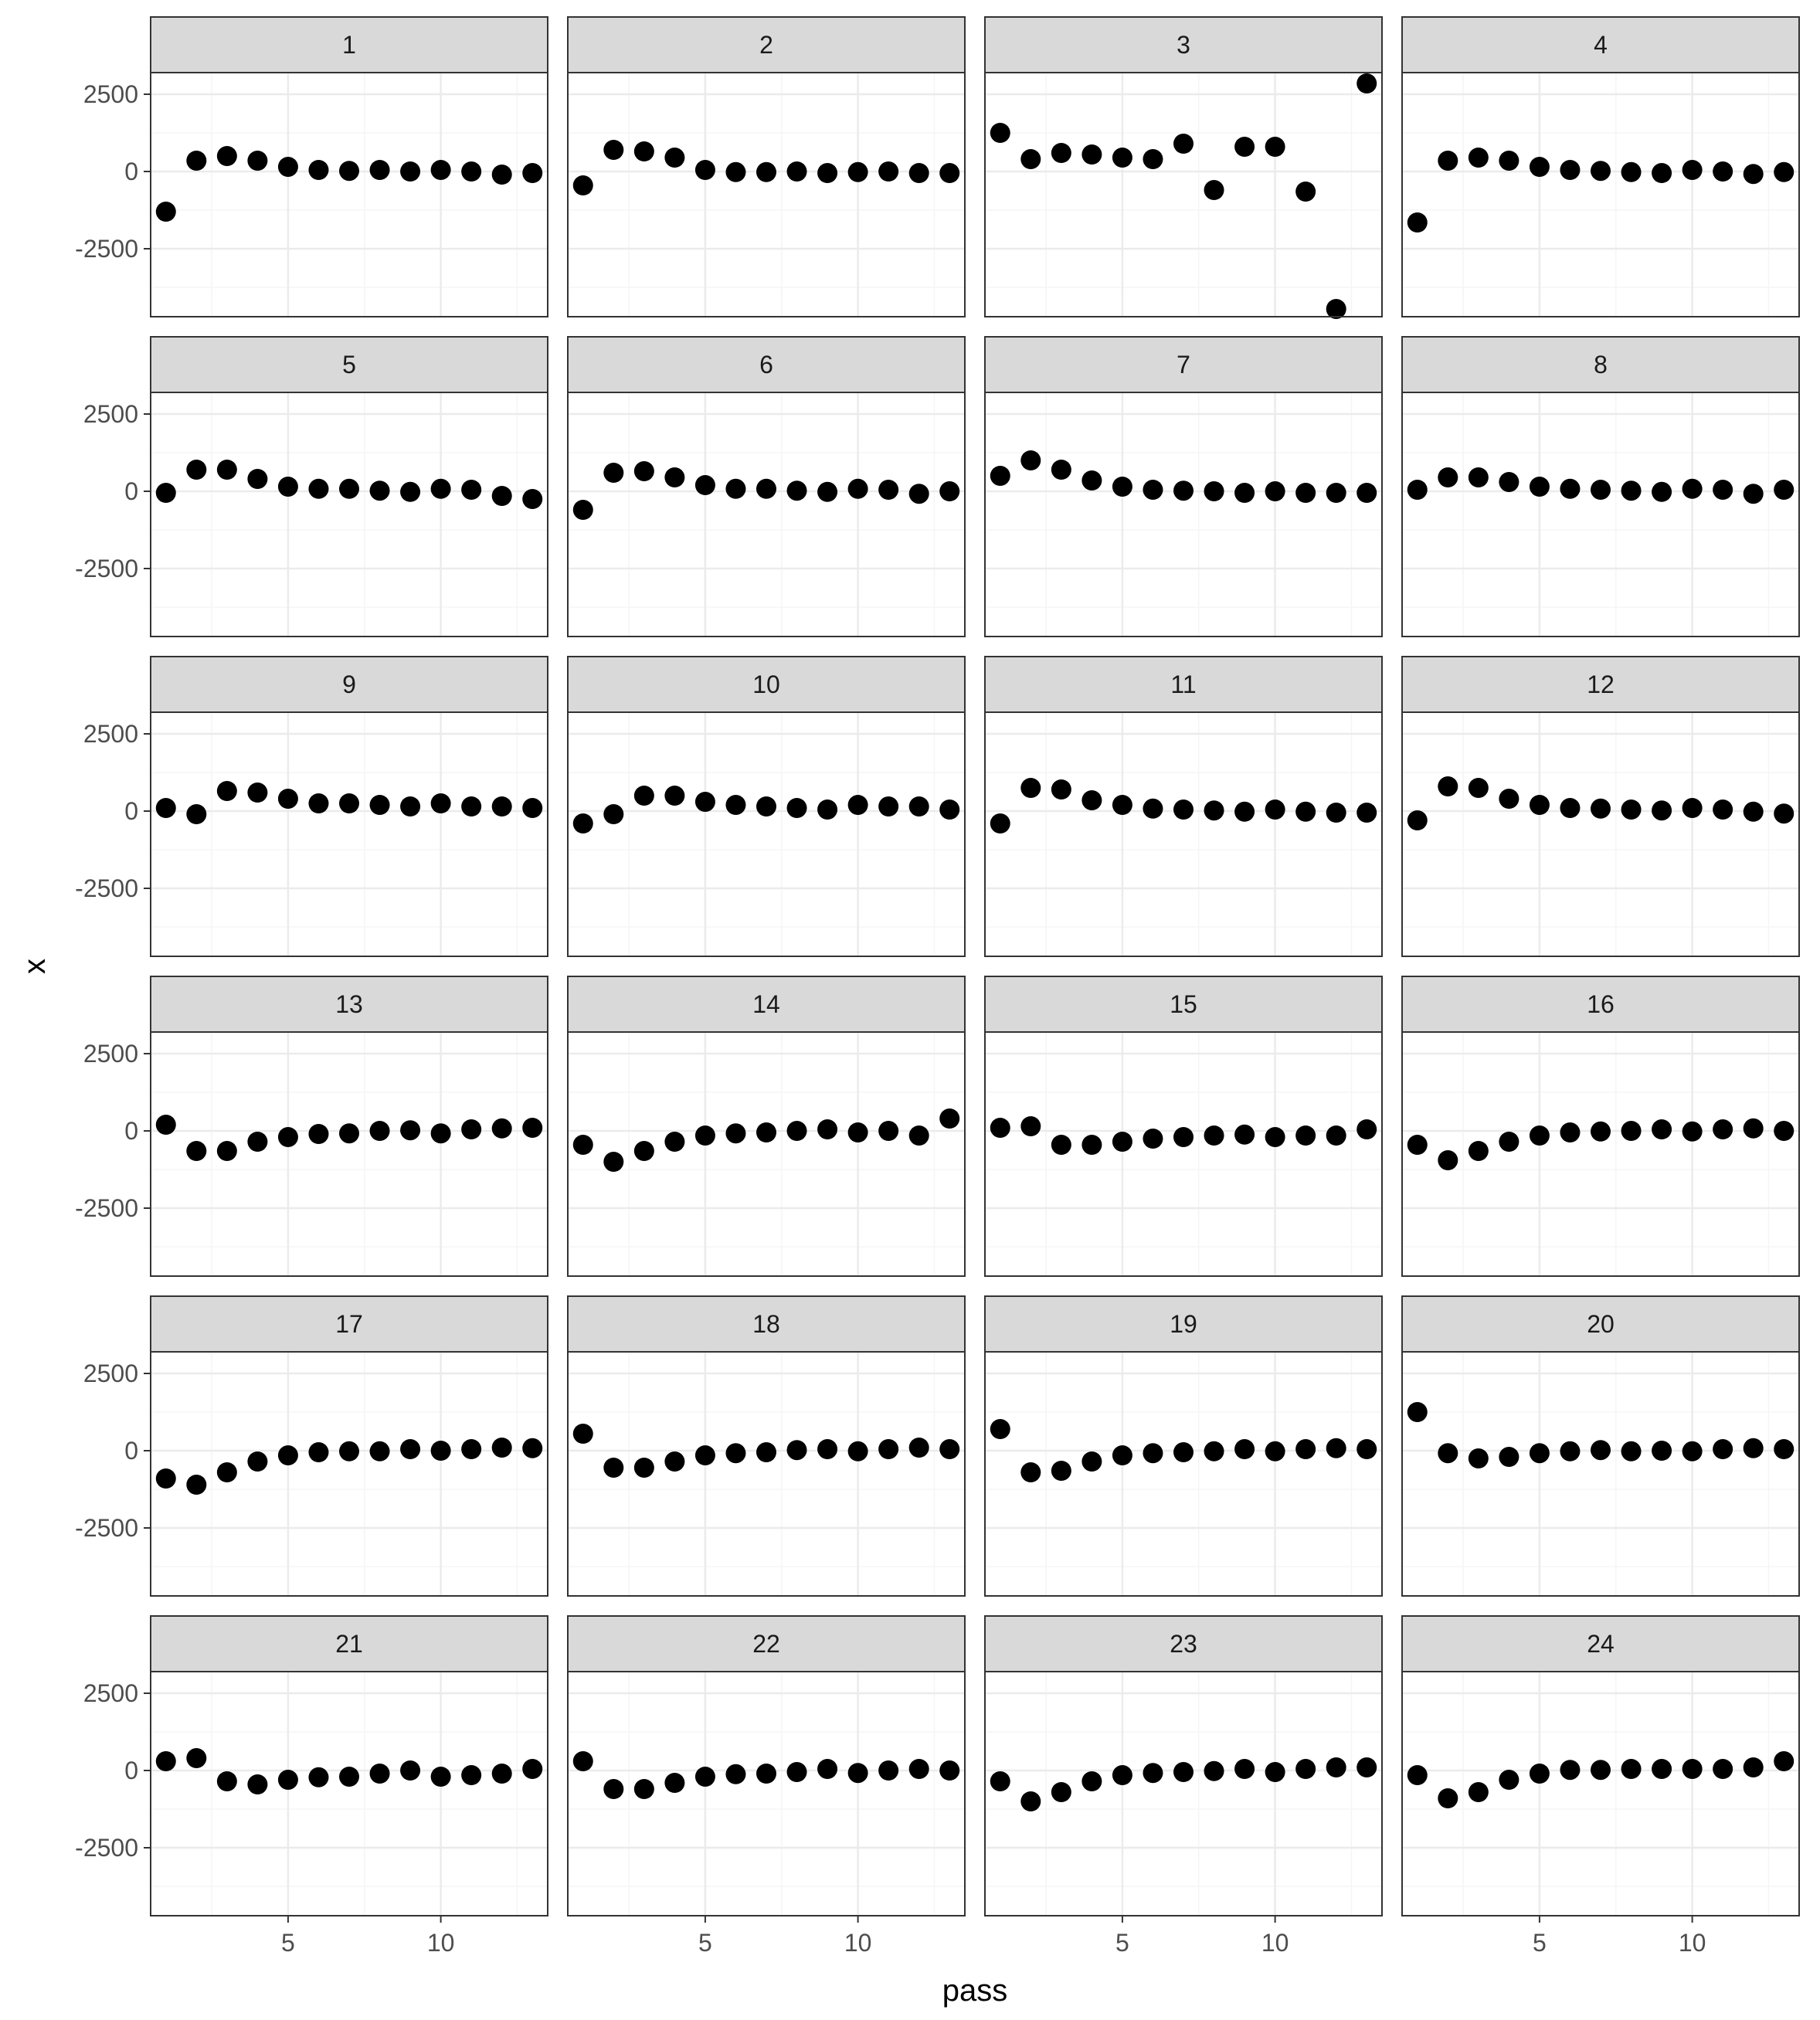  Describe the element at coordinates (110, 94) in the screenshot. I see `y-tick-label: 2500` at that location.